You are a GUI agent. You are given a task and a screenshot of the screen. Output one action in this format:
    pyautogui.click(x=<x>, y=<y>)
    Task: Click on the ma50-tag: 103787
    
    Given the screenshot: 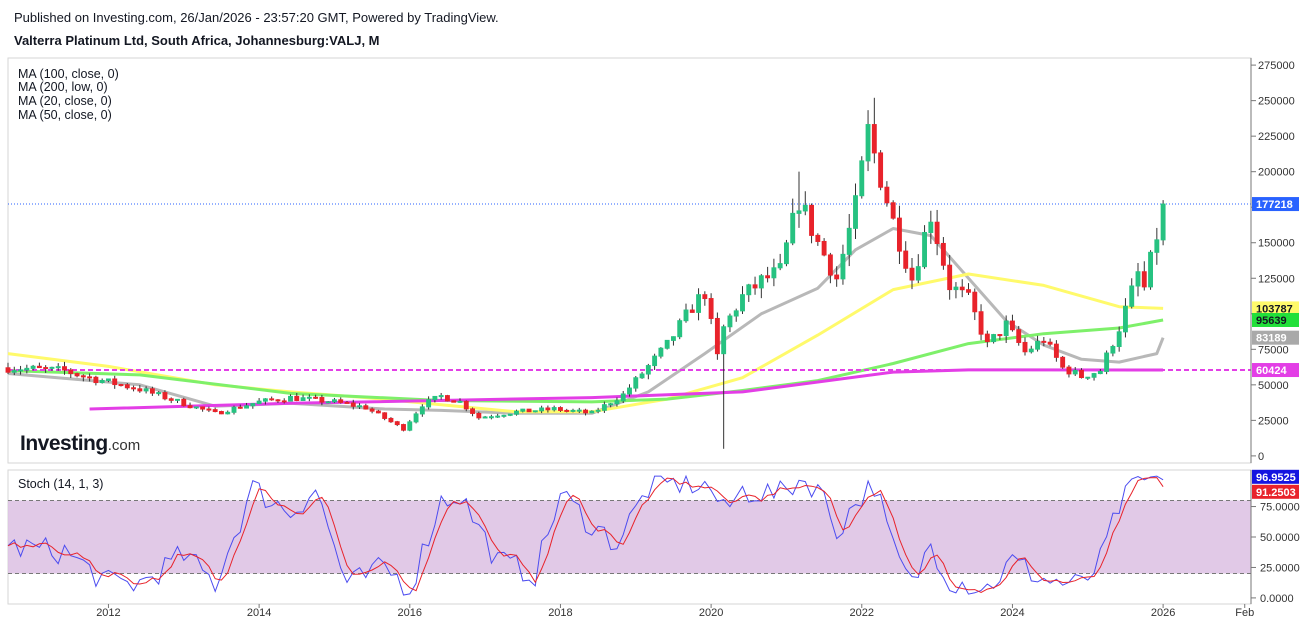 What is the action you would take?
    pyautogui.click(x=1274, y=309)
    